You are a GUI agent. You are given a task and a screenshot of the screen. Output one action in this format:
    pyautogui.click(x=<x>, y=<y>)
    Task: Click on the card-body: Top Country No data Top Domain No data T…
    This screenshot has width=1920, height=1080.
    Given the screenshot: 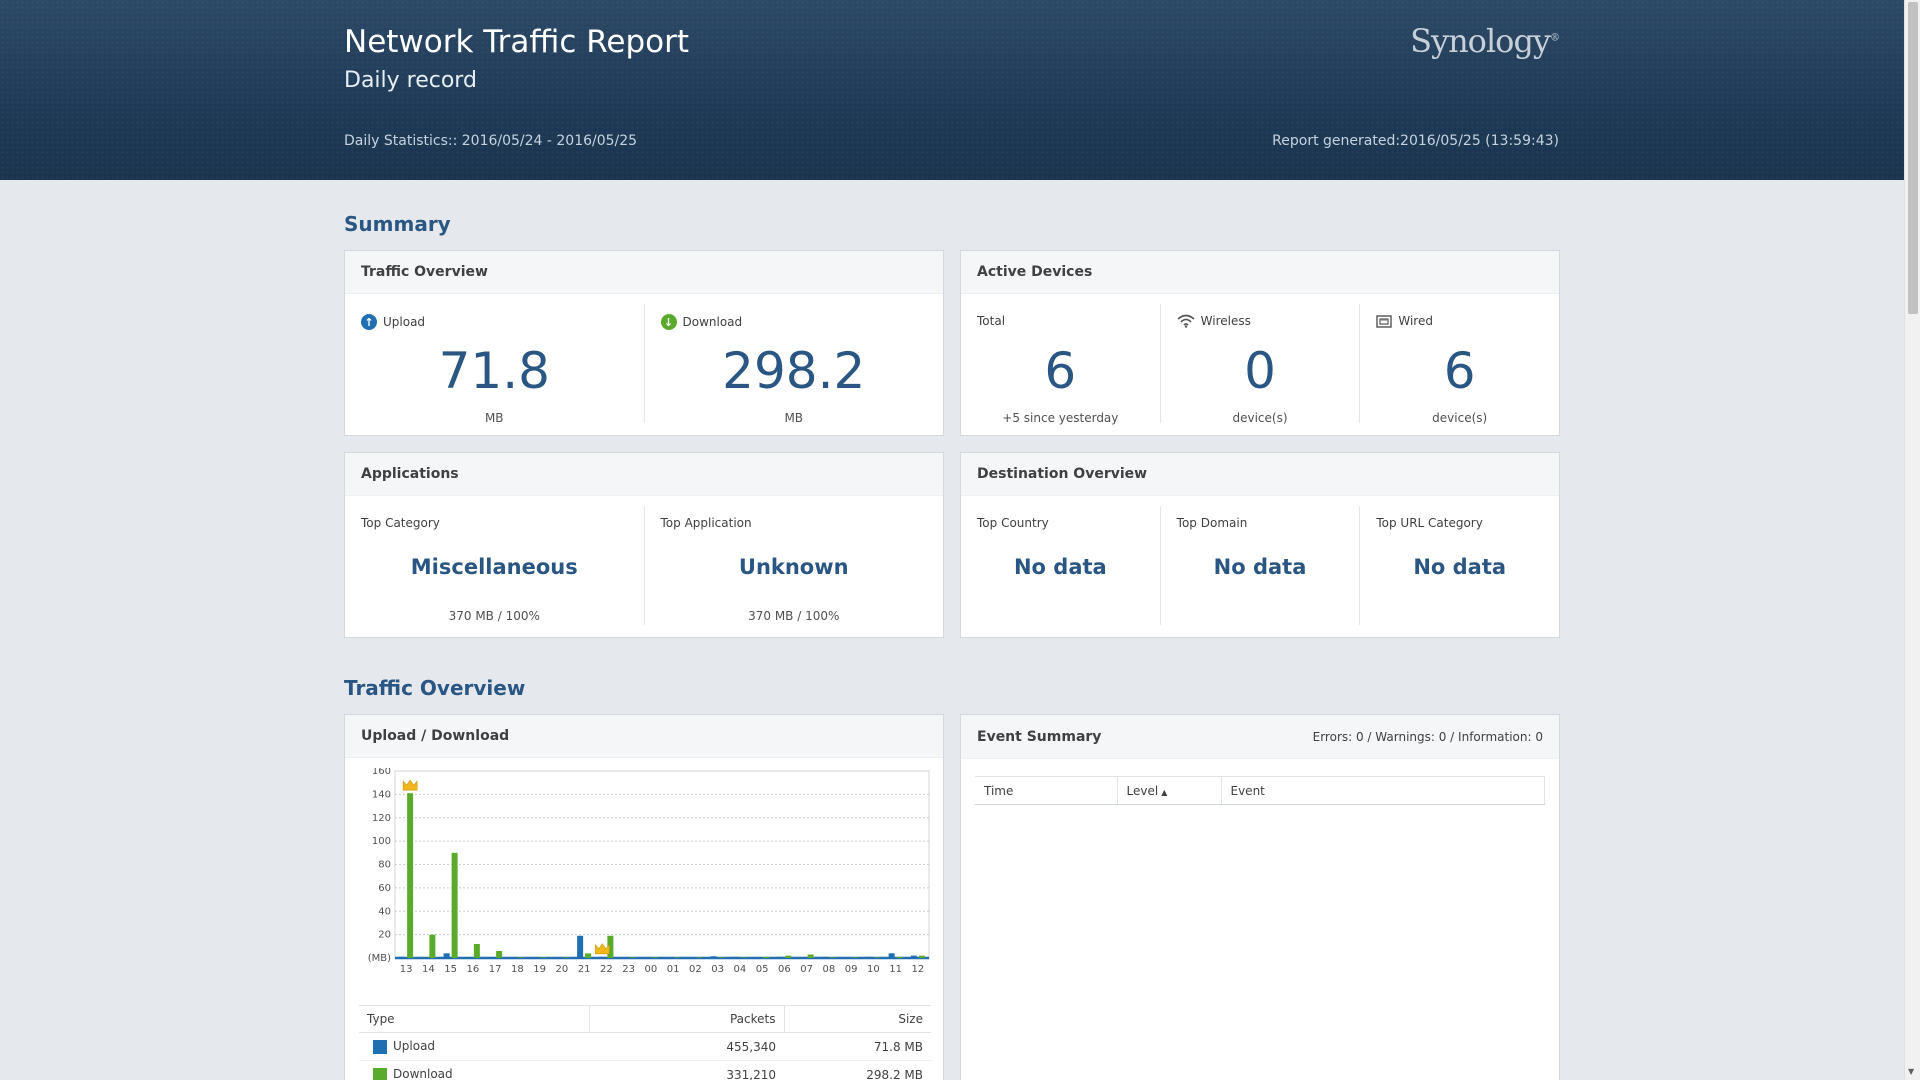 What is the action you would take?
    pyautogui.click(x=1260, y=565)
    